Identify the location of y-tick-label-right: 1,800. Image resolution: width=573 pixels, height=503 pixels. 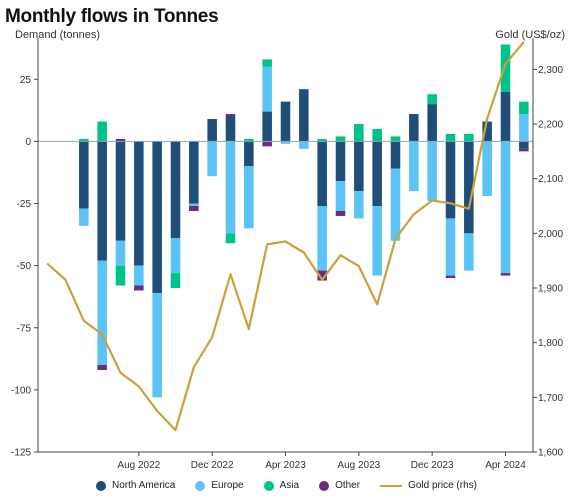
(550, 343).